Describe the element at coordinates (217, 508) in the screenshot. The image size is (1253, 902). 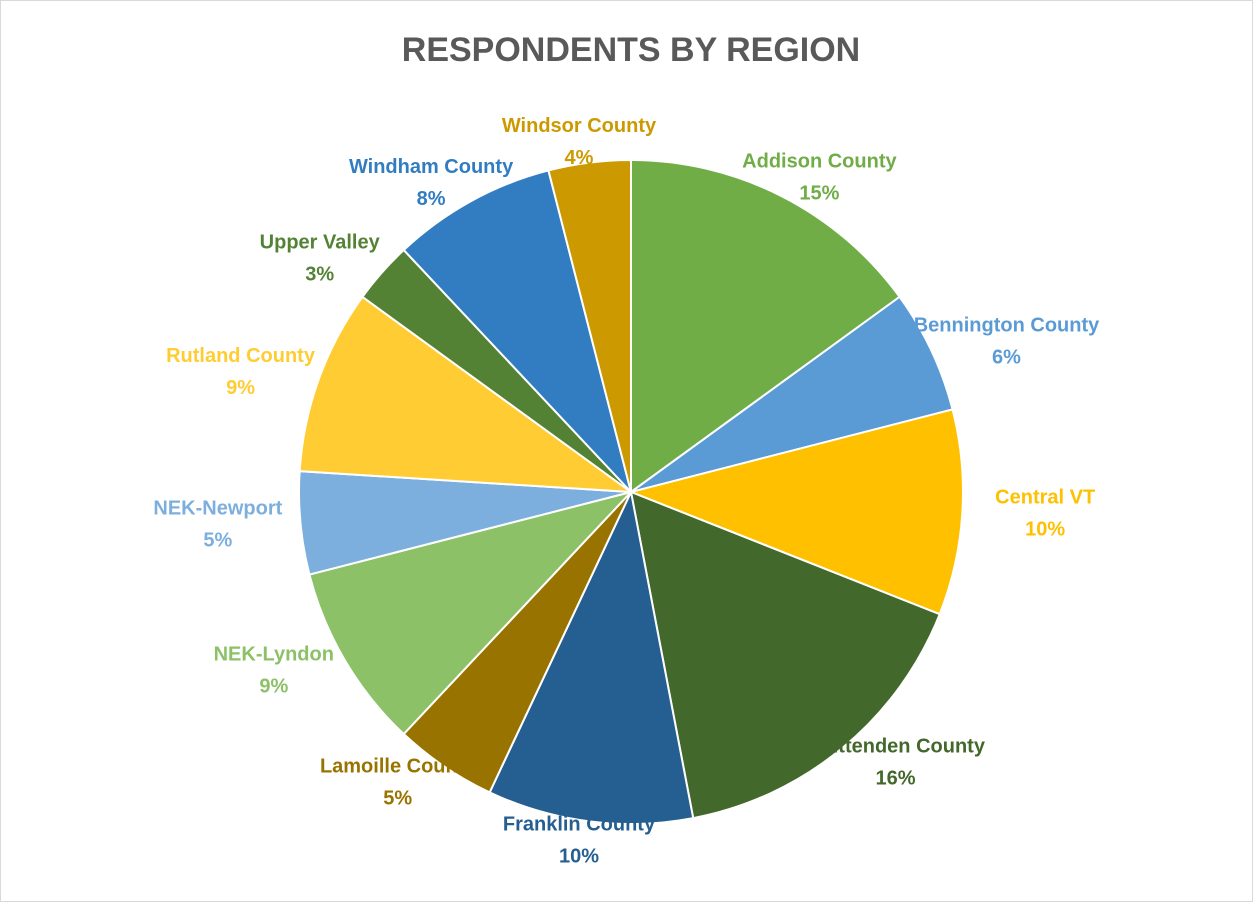
I see `slice-label: NEK-Newport` at that location.